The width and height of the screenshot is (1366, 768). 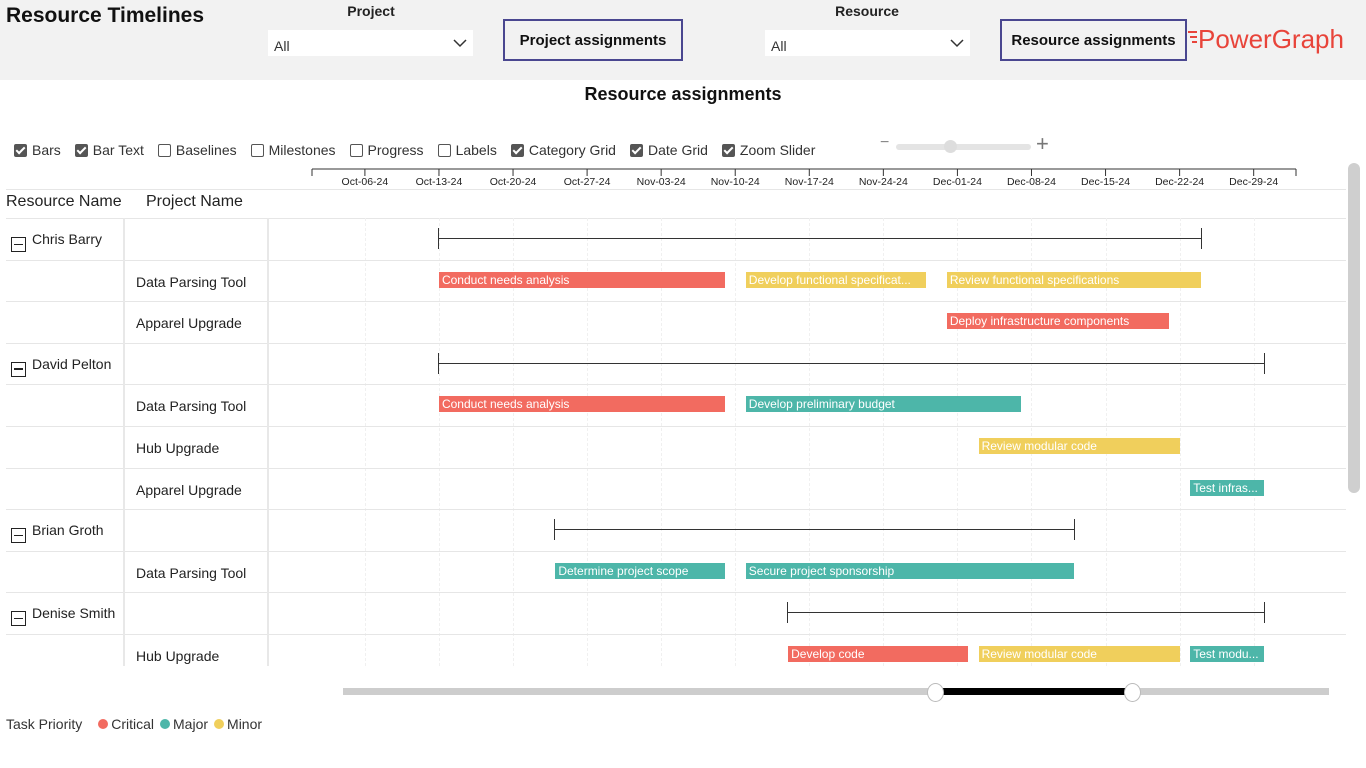 What do you see at coordinates (867, 43) in the screenshot?
I see `resource-filter-dropdown: All` at bounding box center [867, 43].